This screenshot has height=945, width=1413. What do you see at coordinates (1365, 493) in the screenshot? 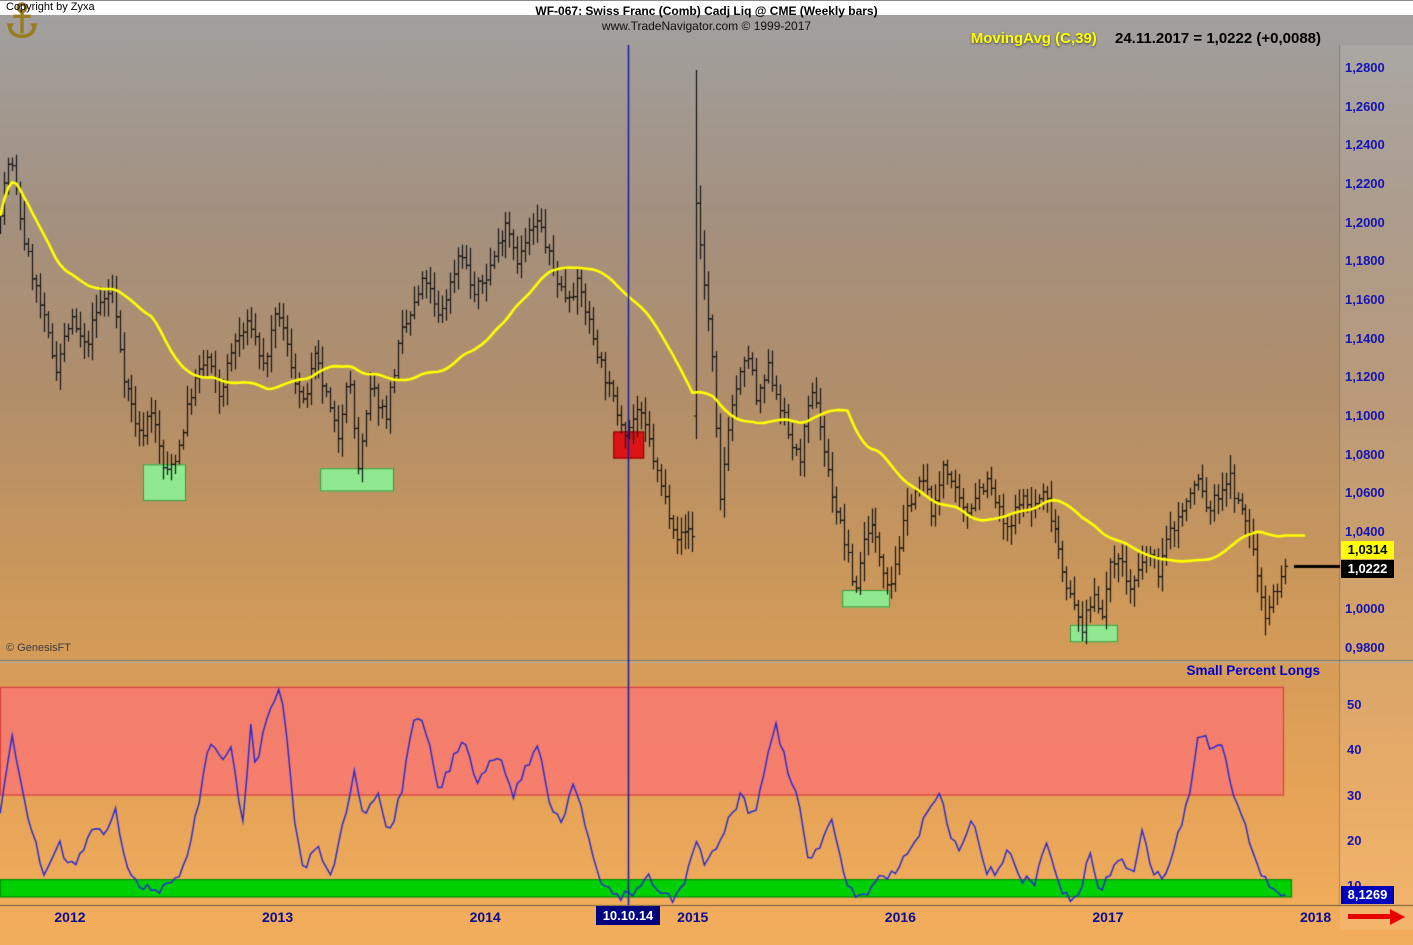
I see `price-tick-label: 1,0600` at bounding box center [1365, 493].